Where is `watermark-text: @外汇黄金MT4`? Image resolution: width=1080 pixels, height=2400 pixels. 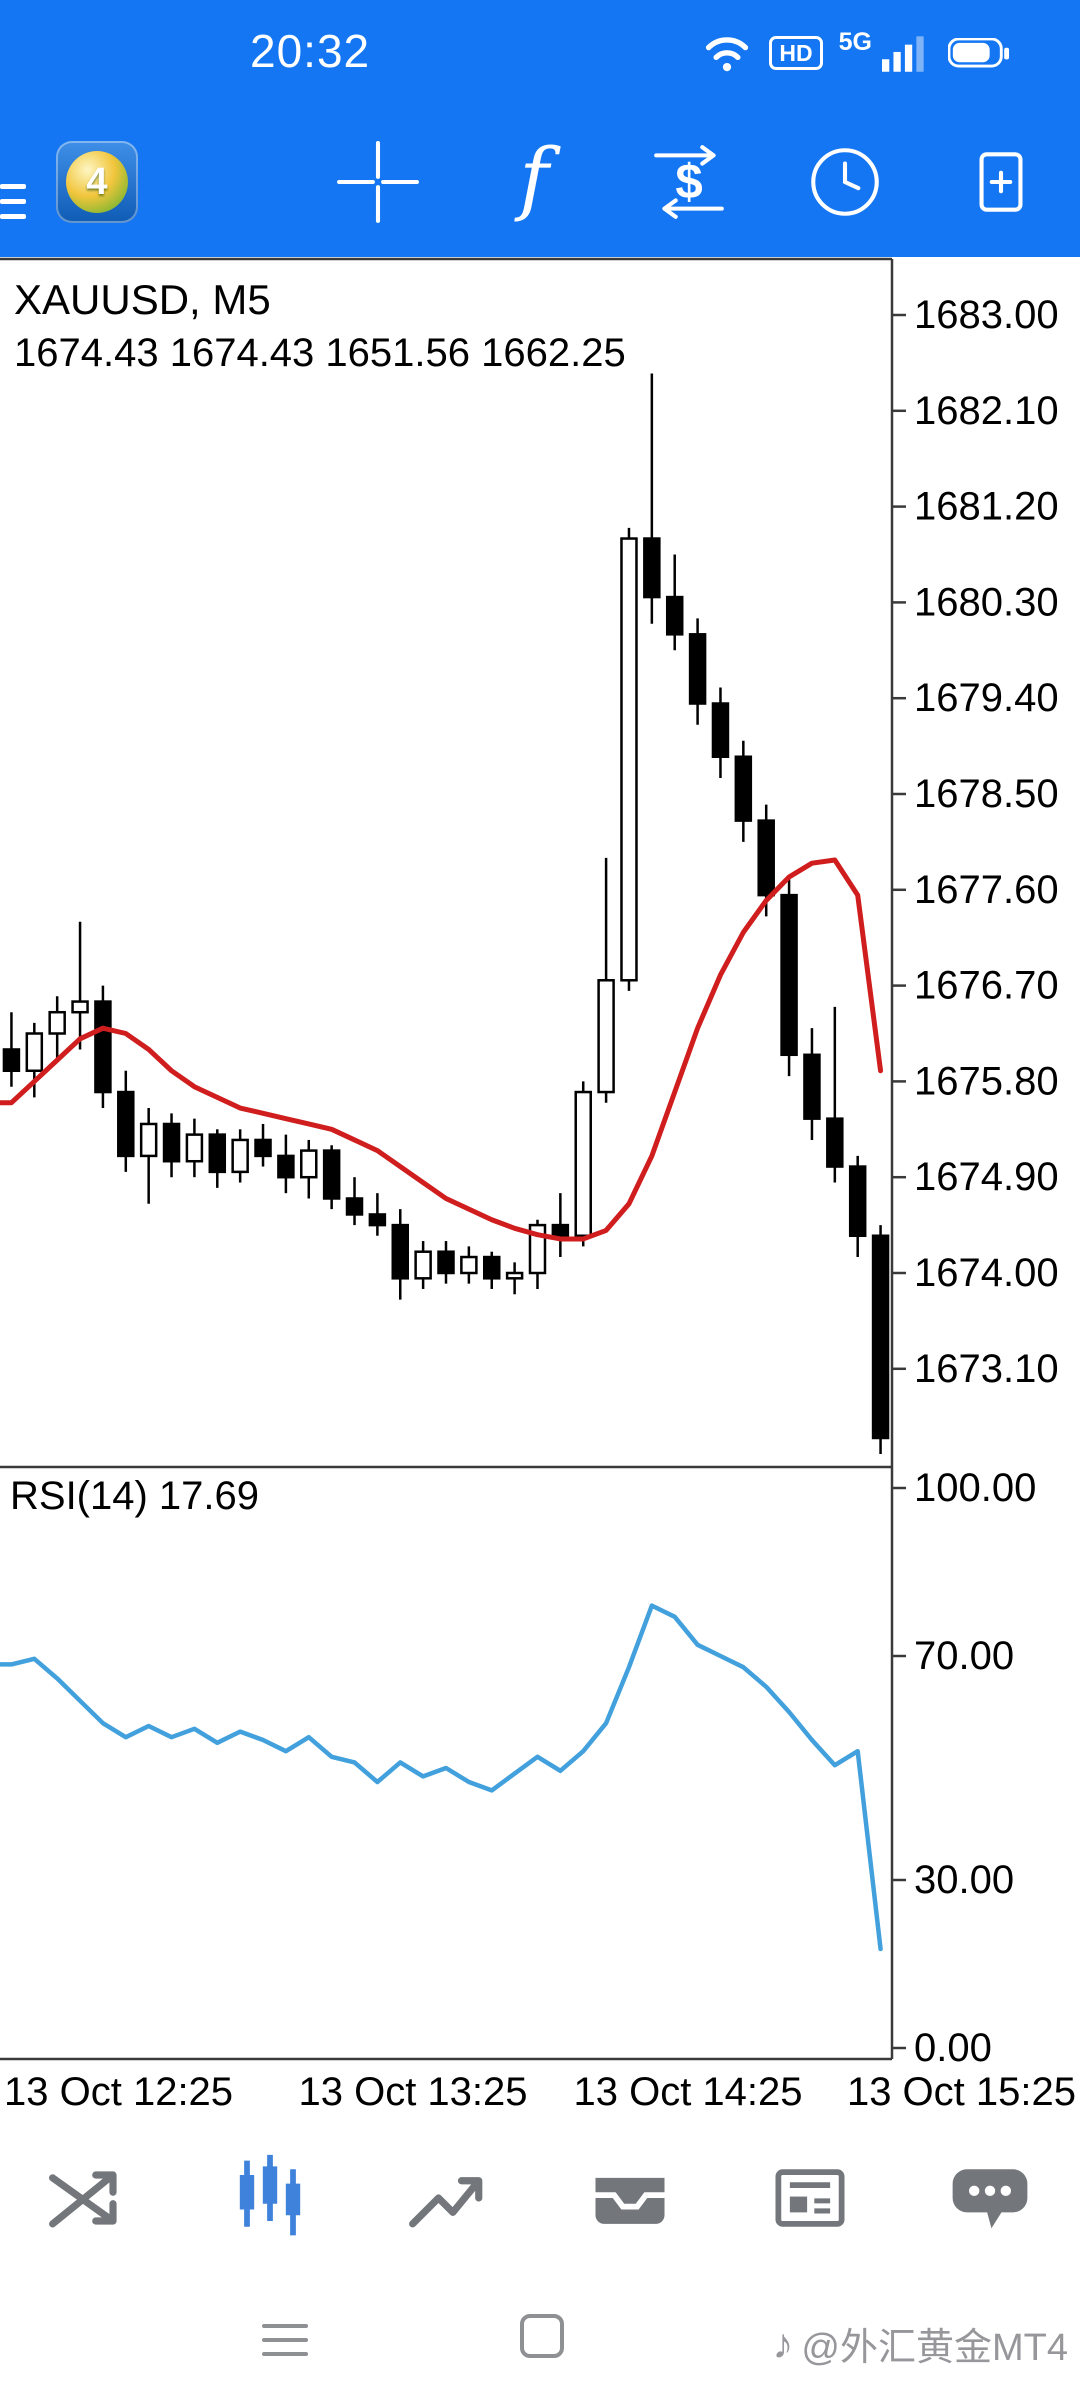 watermark-text: @外汇黄金MT4 is located at coordinates (934, 2348).